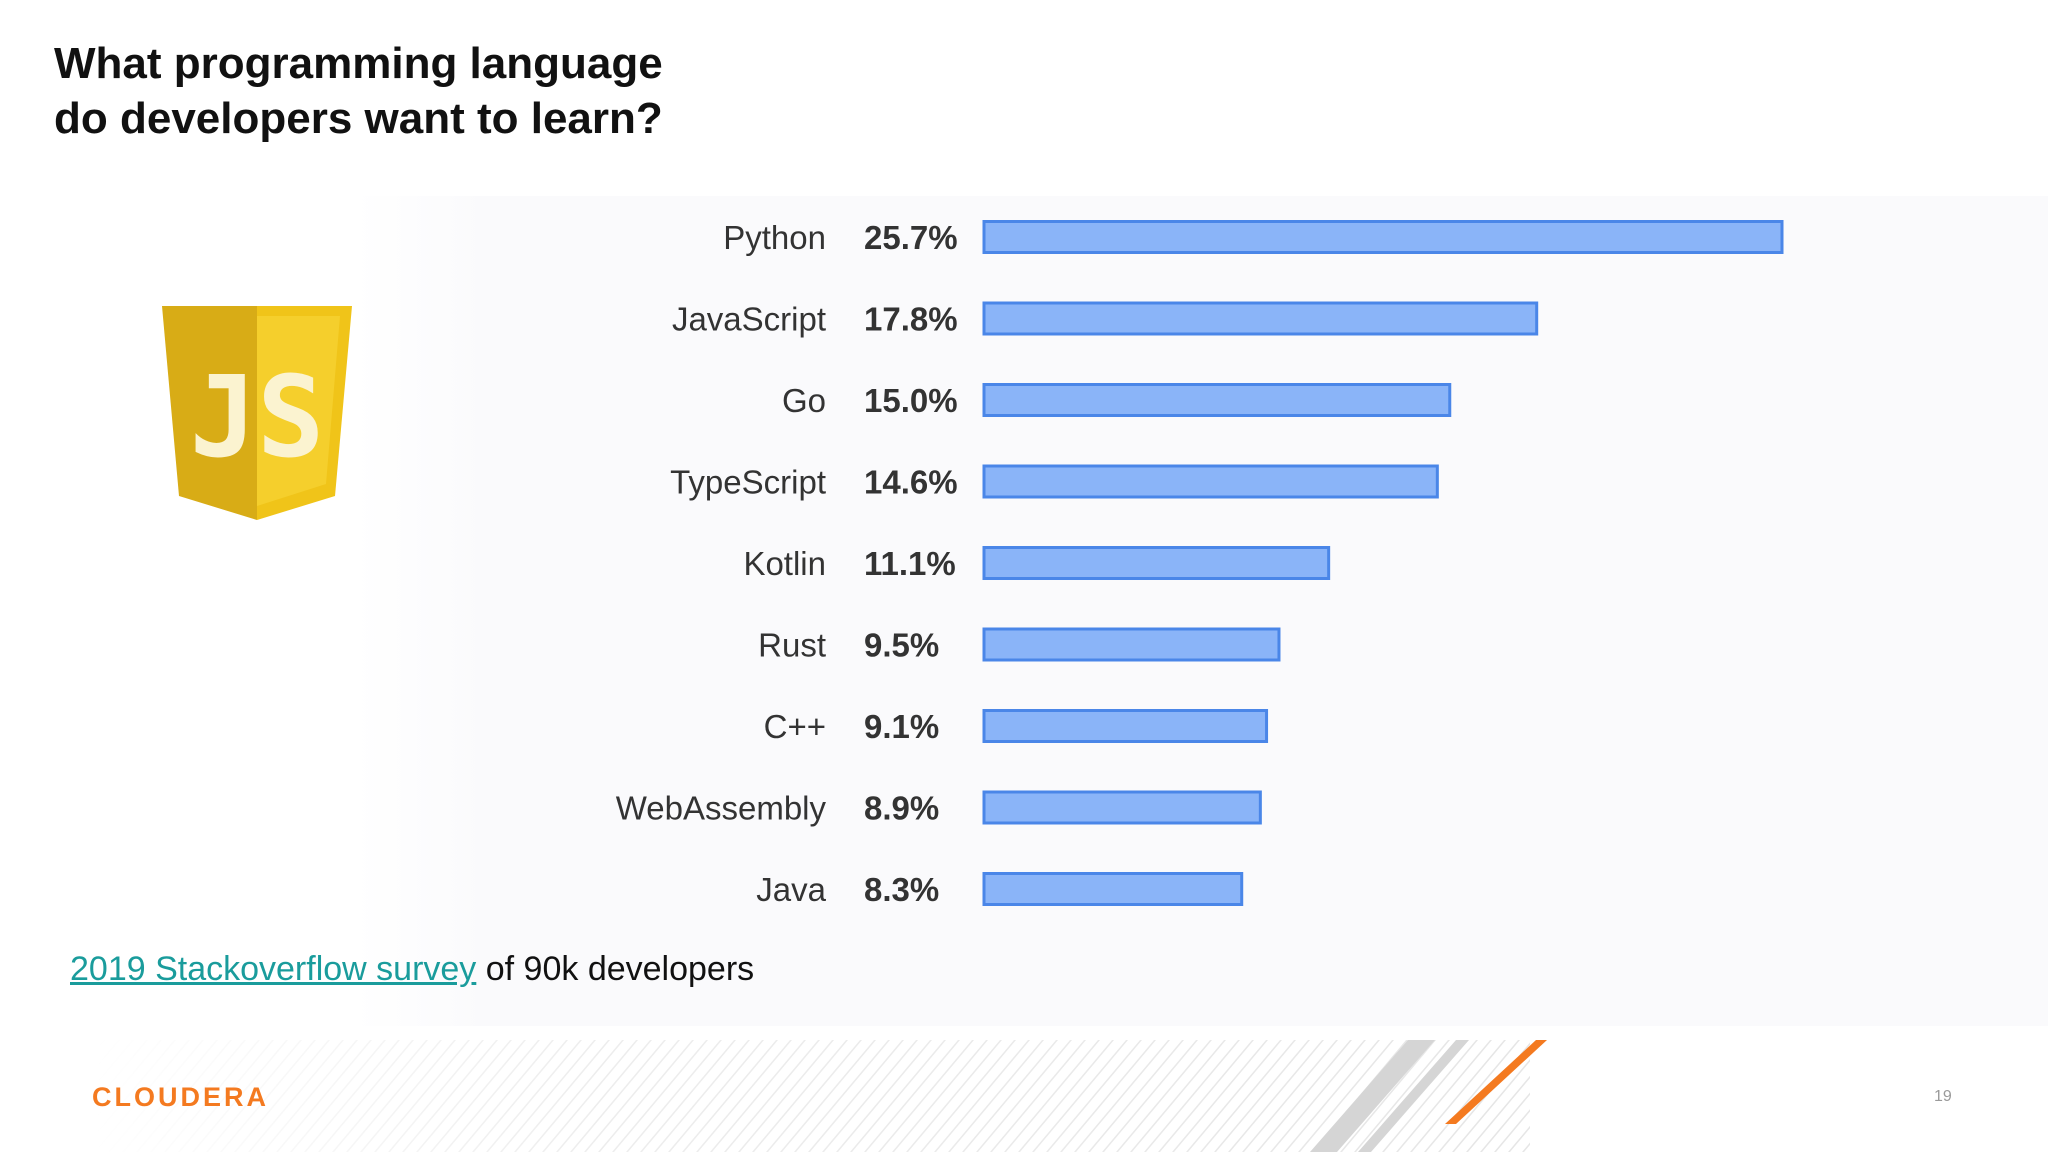 This screenshot has height=1152, width=2048. I want to click on value-label: 8.3%, so click(901, 889).